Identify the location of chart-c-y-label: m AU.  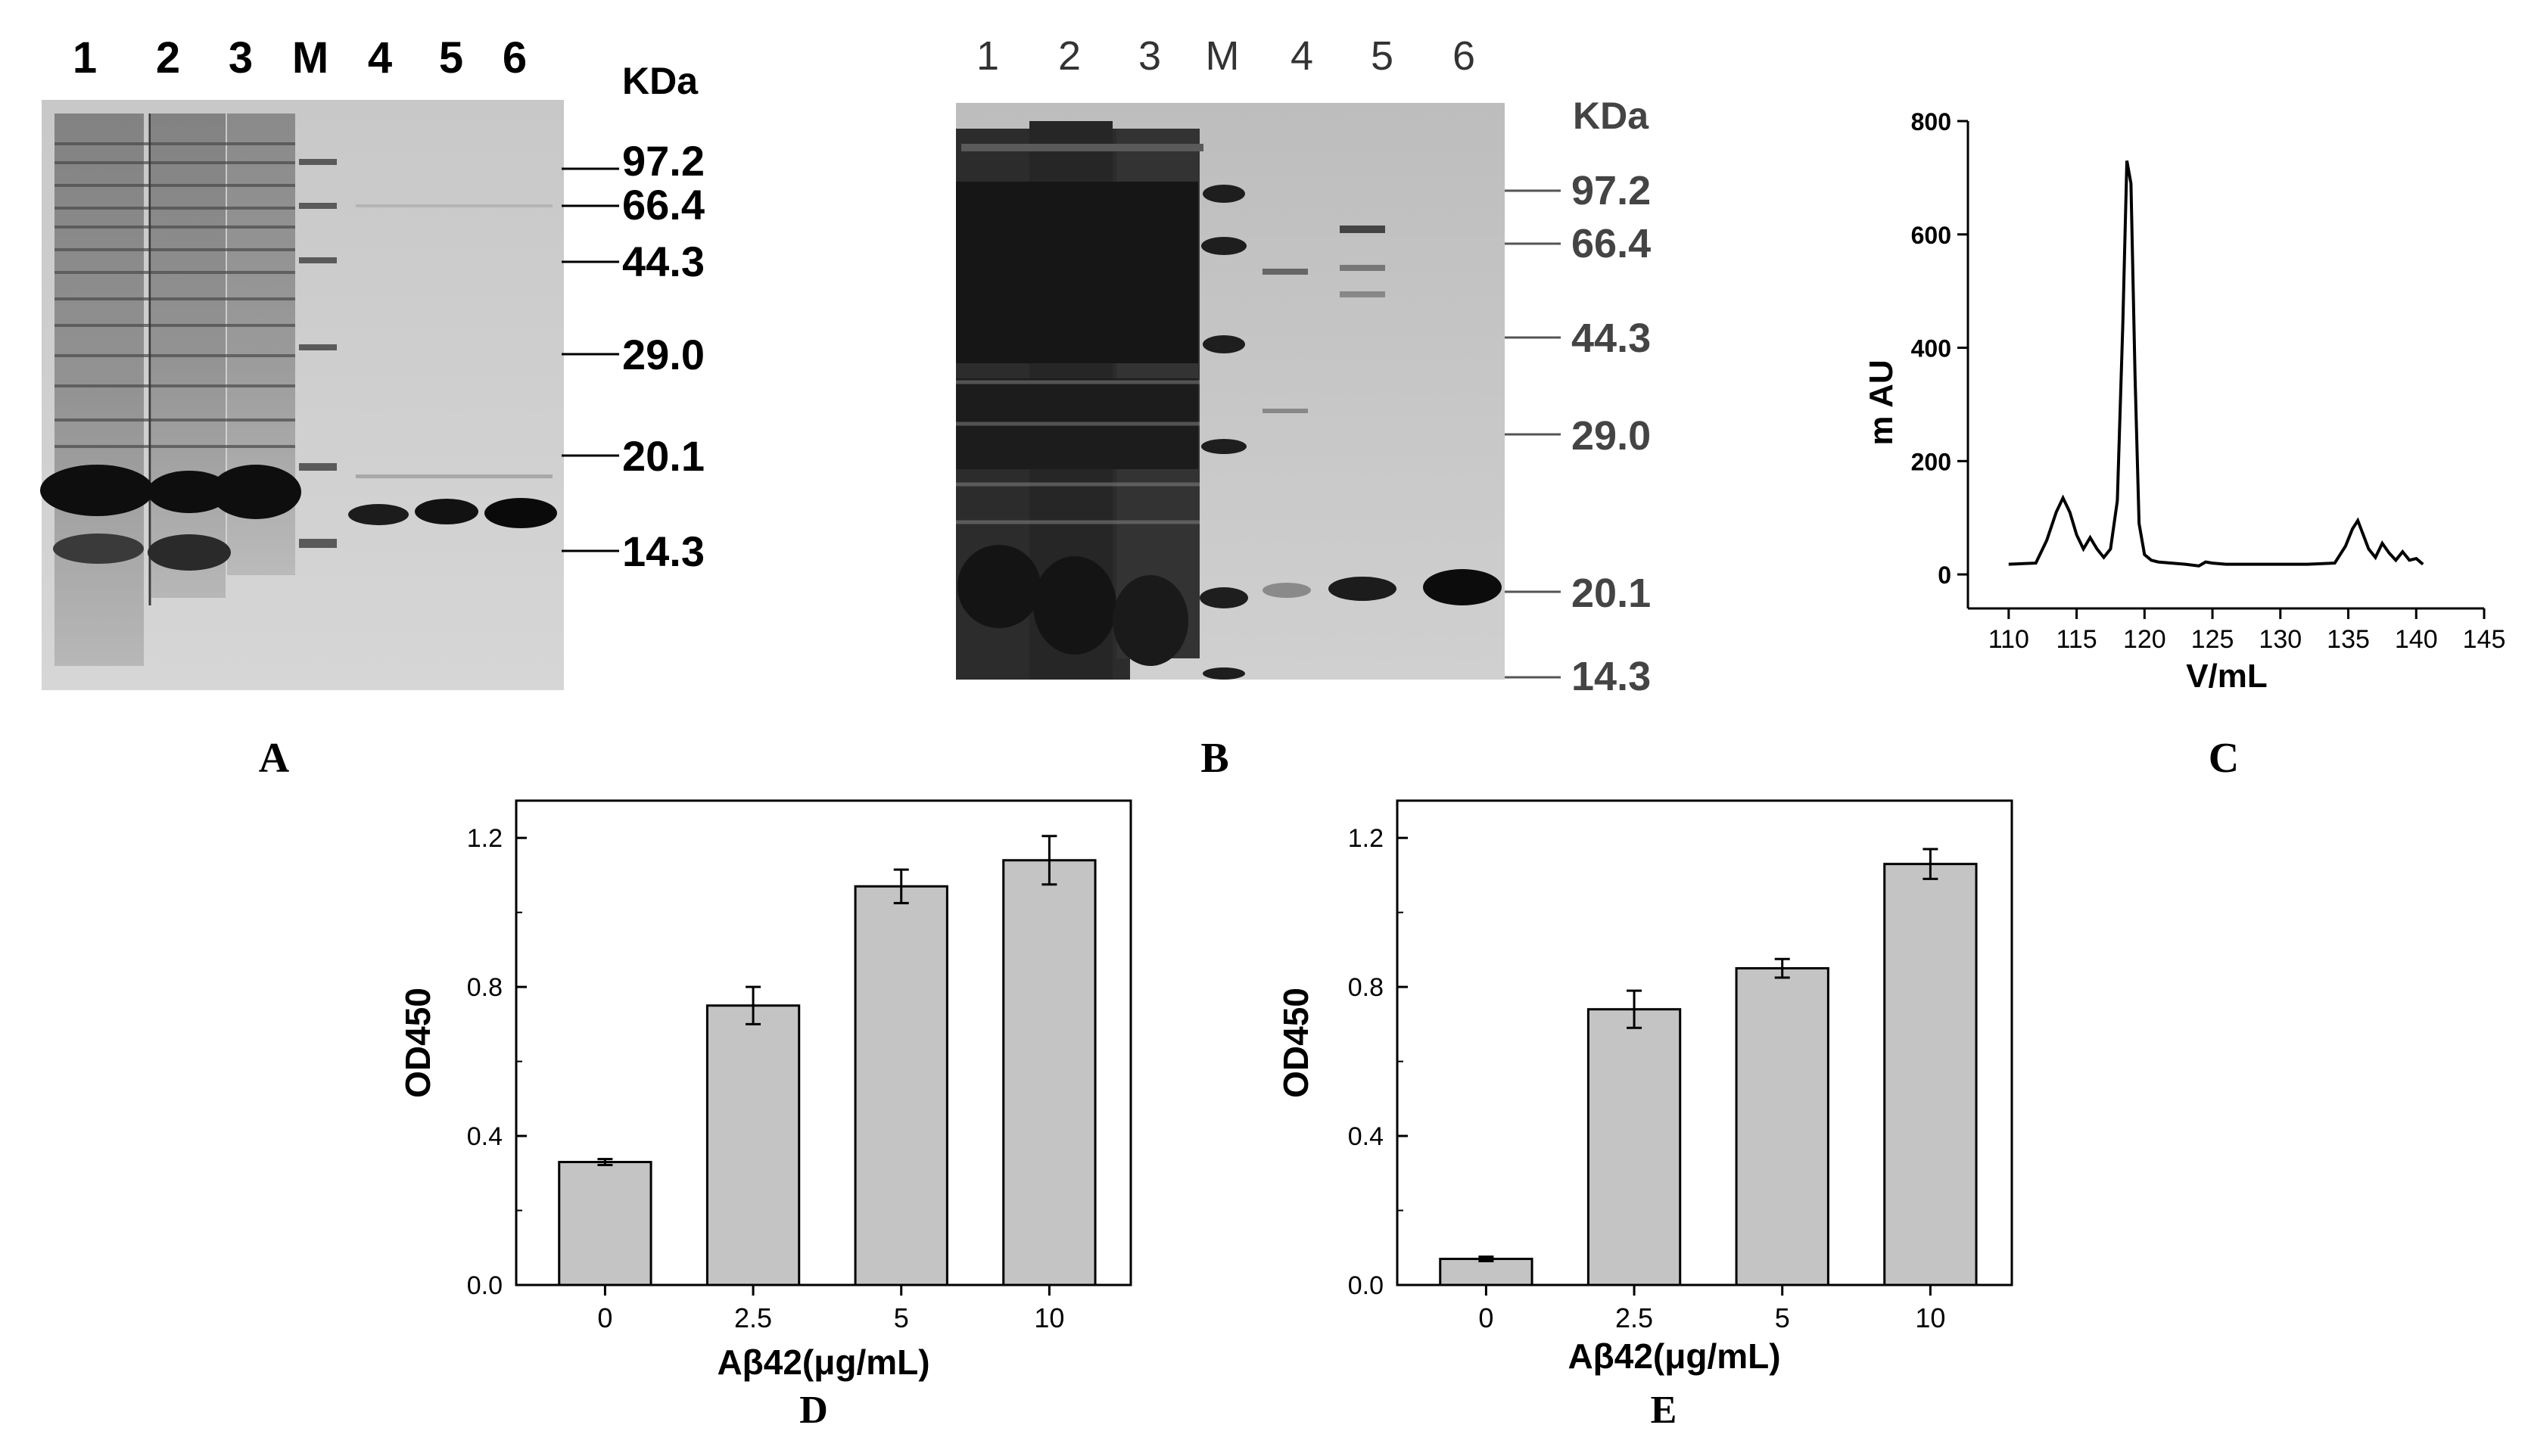
(1881, 402).